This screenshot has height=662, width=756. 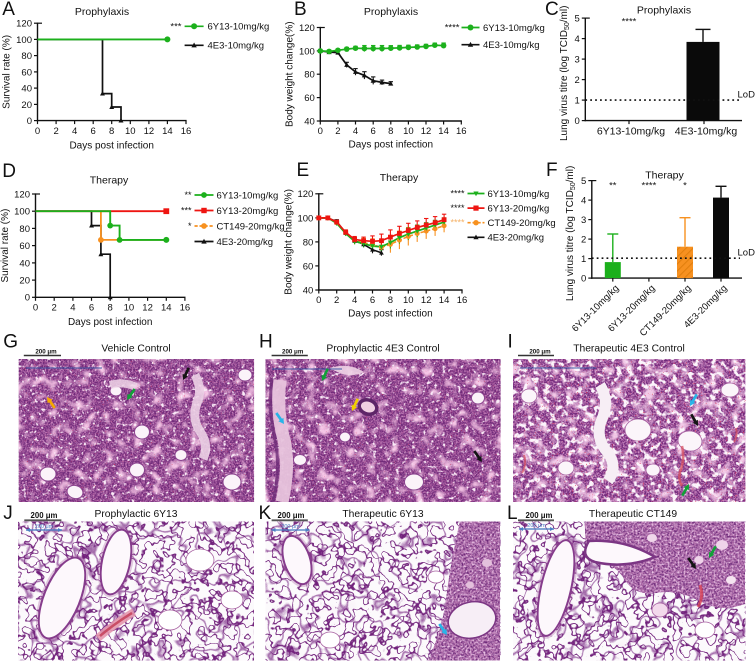 What do you see at coordinates (135, 349) in the screenshot?
I see `svg-text: Vehicle Control` at bounding box center [135, 349].